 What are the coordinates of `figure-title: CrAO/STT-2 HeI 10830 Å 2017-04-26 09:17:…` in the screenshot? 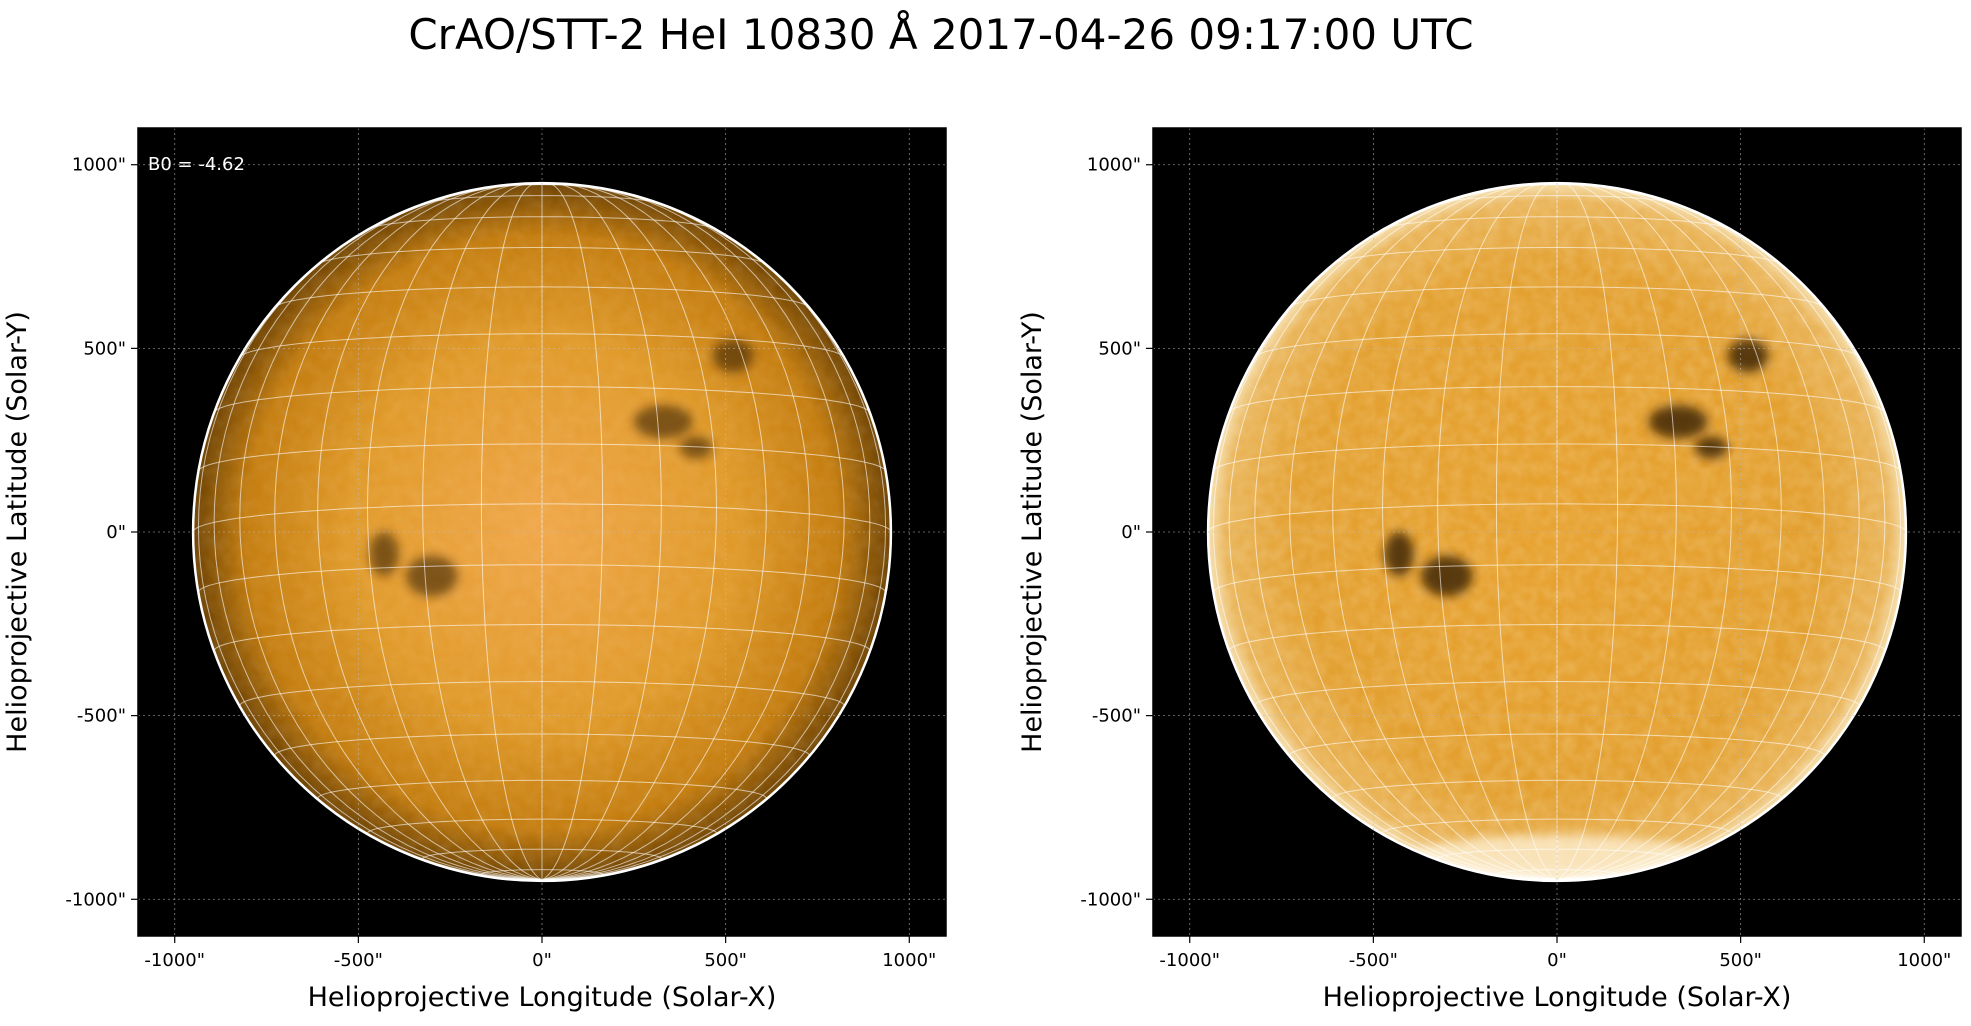 It's located at (941, 34).